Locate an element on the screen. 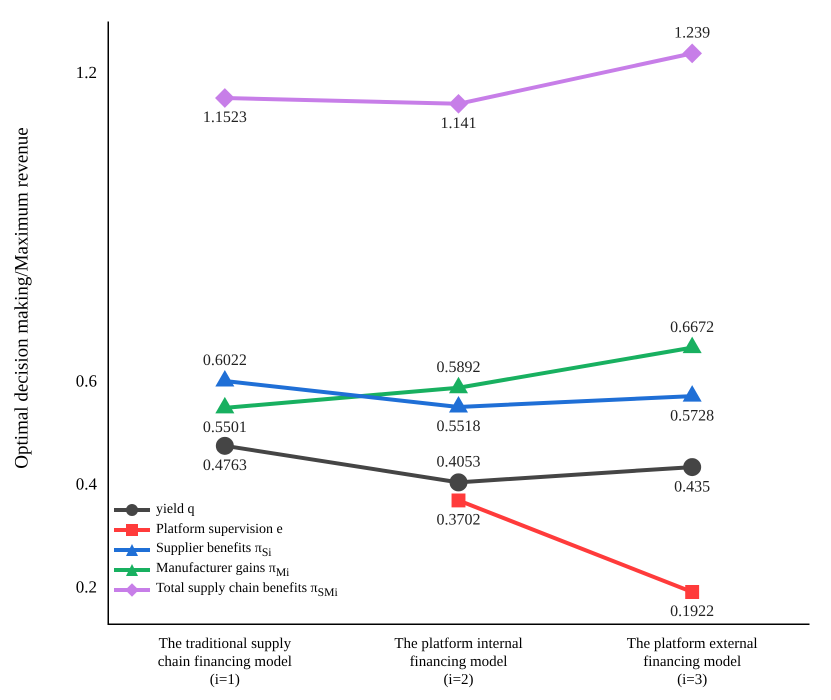  y-axis-title: Optimal decision making/Maximum revenue is located at coordinates (23, 298).